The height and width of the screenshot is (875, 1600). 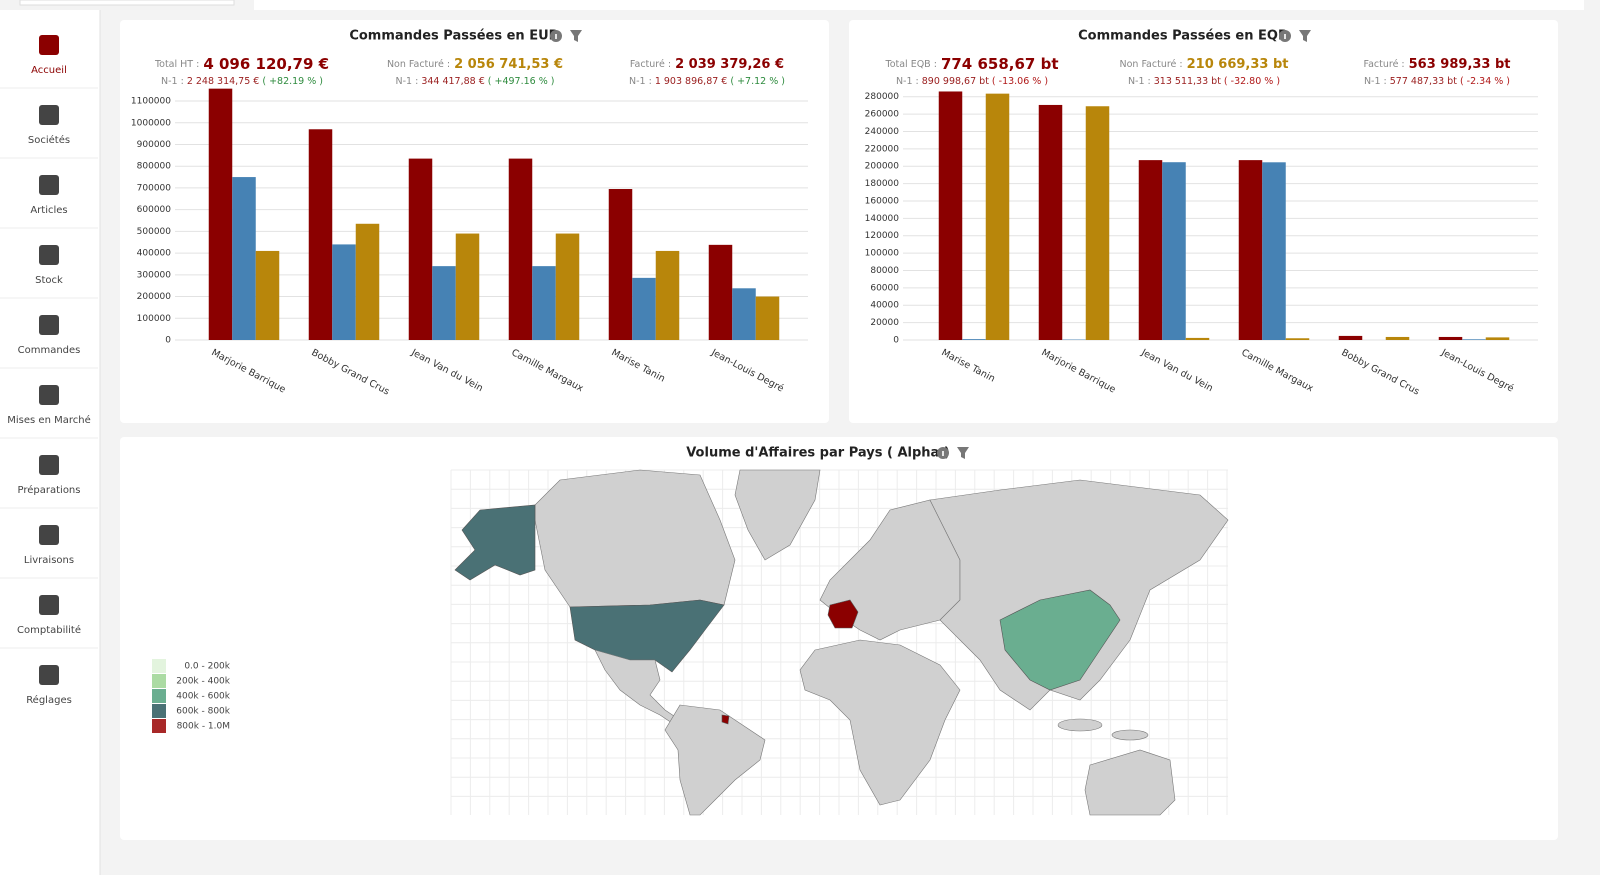 I want to click on y-tick-label: 1100000, so click(x=151, y=102).